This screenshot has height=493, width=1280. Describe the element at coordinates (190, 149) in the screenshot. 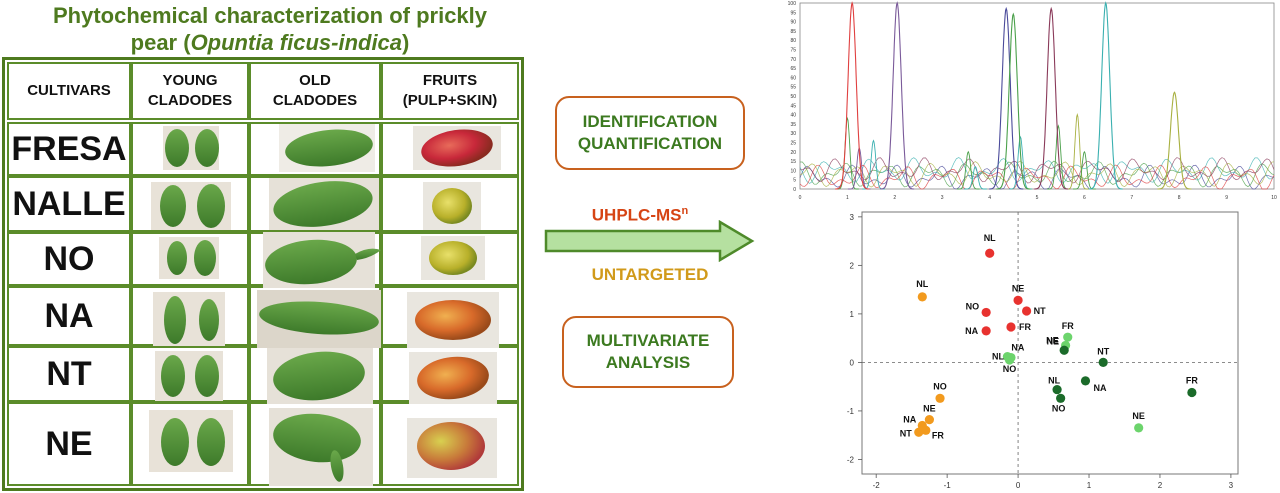

I see `cell-young-fresa` at that location.